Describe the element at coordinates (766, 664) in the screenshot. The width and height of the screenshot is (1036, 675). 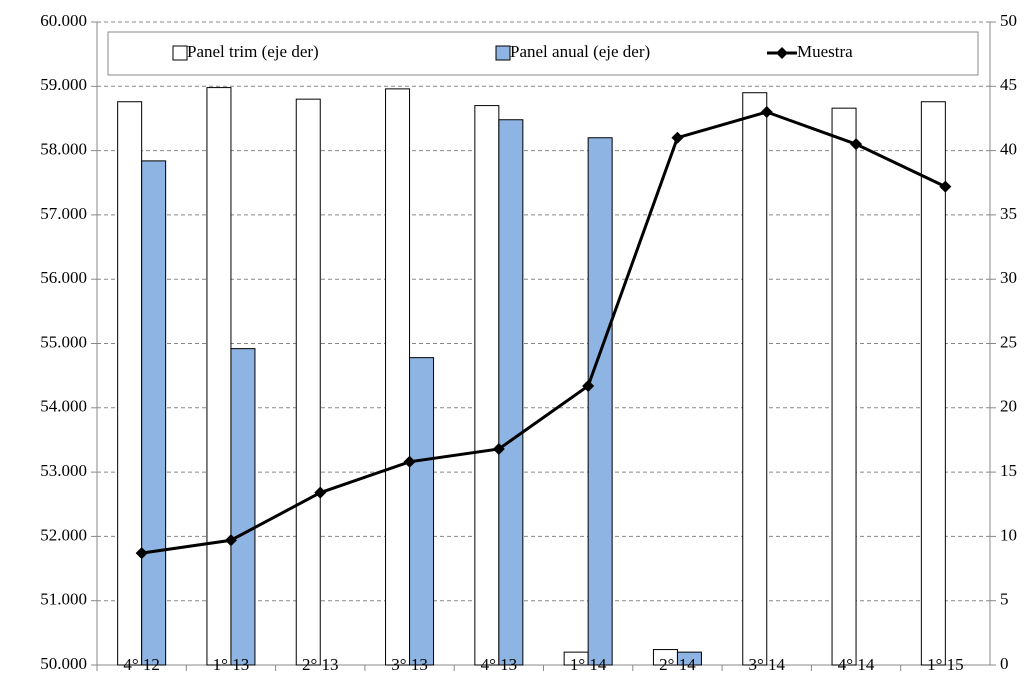
I see `x-tick-label: 3° 14` at that location.